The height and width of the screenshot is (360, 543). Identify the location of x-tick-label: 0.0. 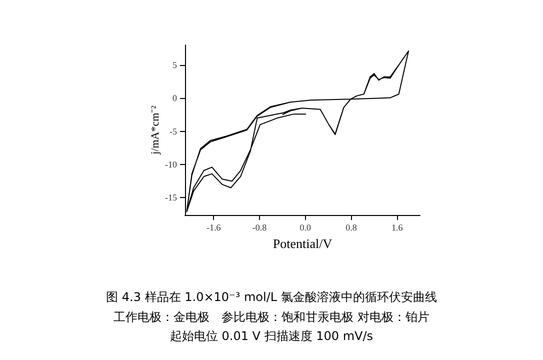
(306, 227).